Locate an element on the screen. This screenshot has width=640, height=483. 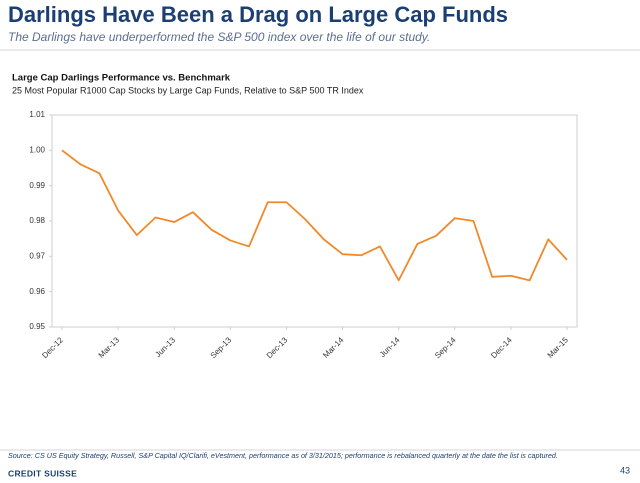
y-tick-label: 0.98 is located at coordinates (37, 220).